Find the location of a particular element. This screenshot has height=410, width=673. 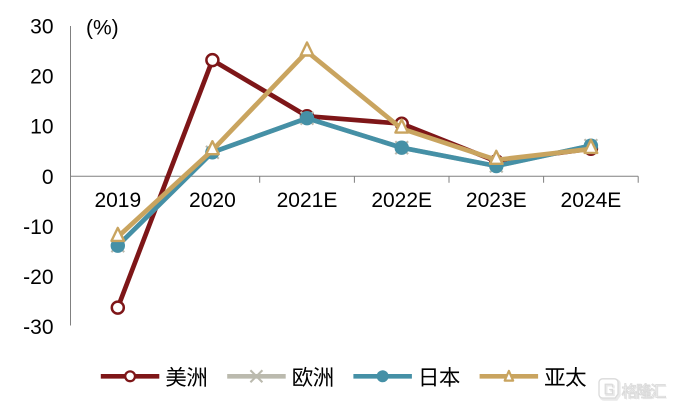

svg-text: 30 is located at coordinates (41, 27).